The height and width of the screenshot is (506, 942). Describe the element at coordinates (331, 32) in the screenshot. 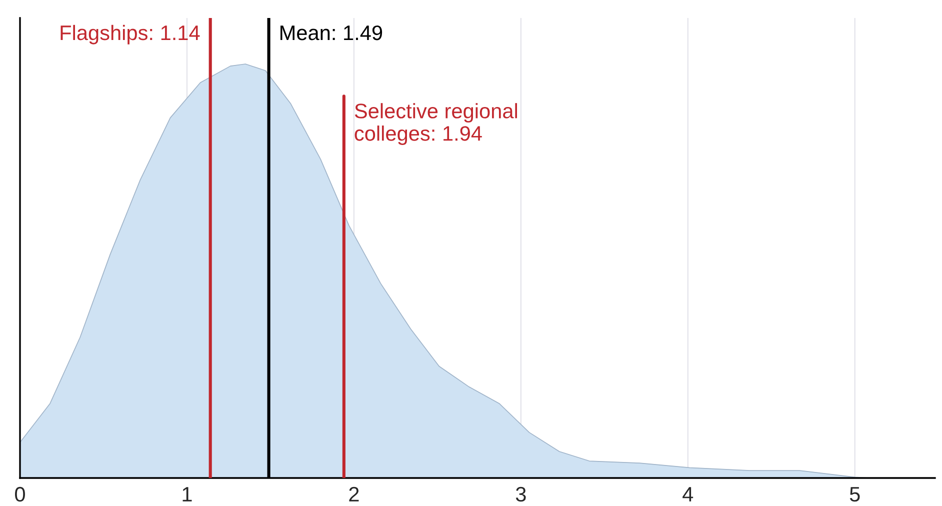

I see `ref-line-label: Mean: 1.49` at that location.